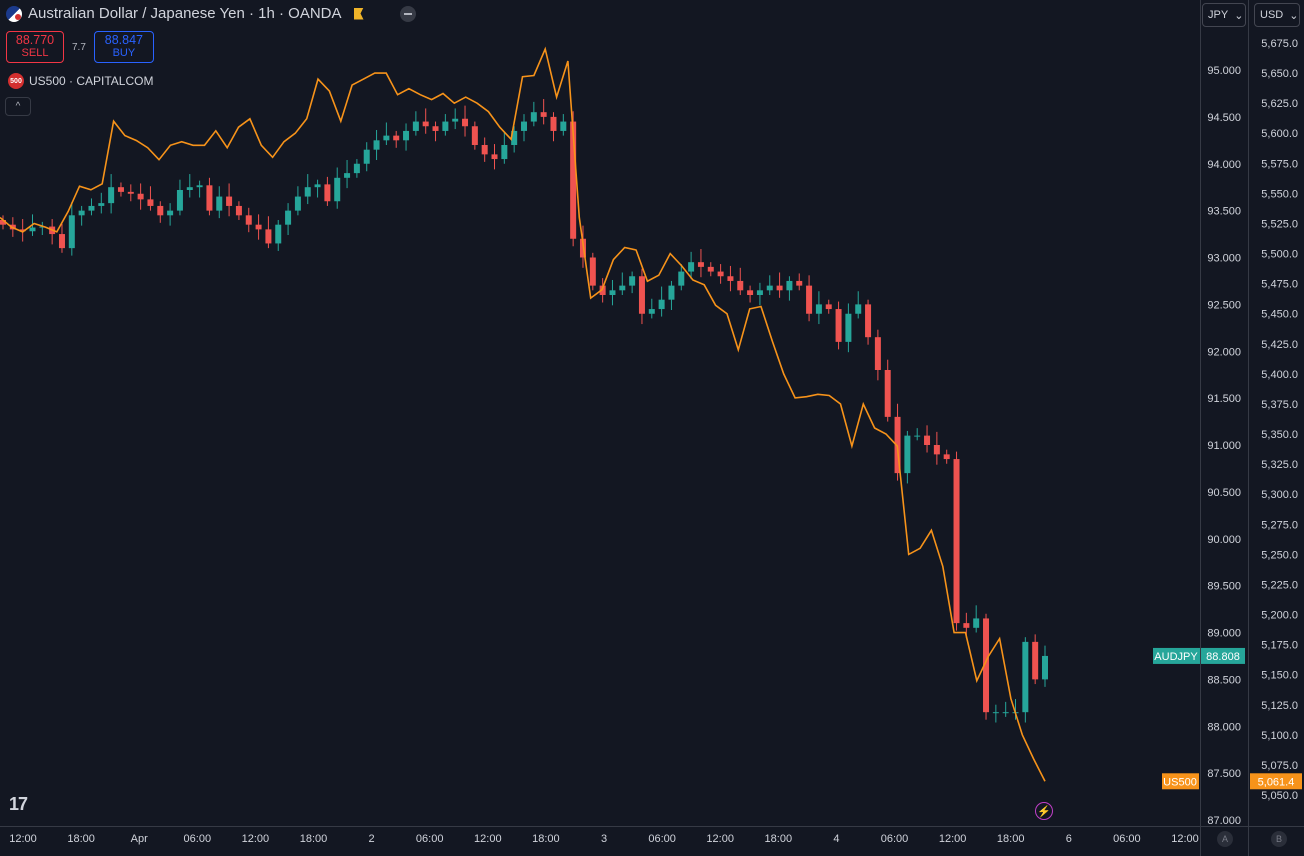 The width and height of the screenshot is (1304, 856). Describe the element at coordinates (1176, 655) in the screenshot. I see `audjpy-symbol-tag` at that location.